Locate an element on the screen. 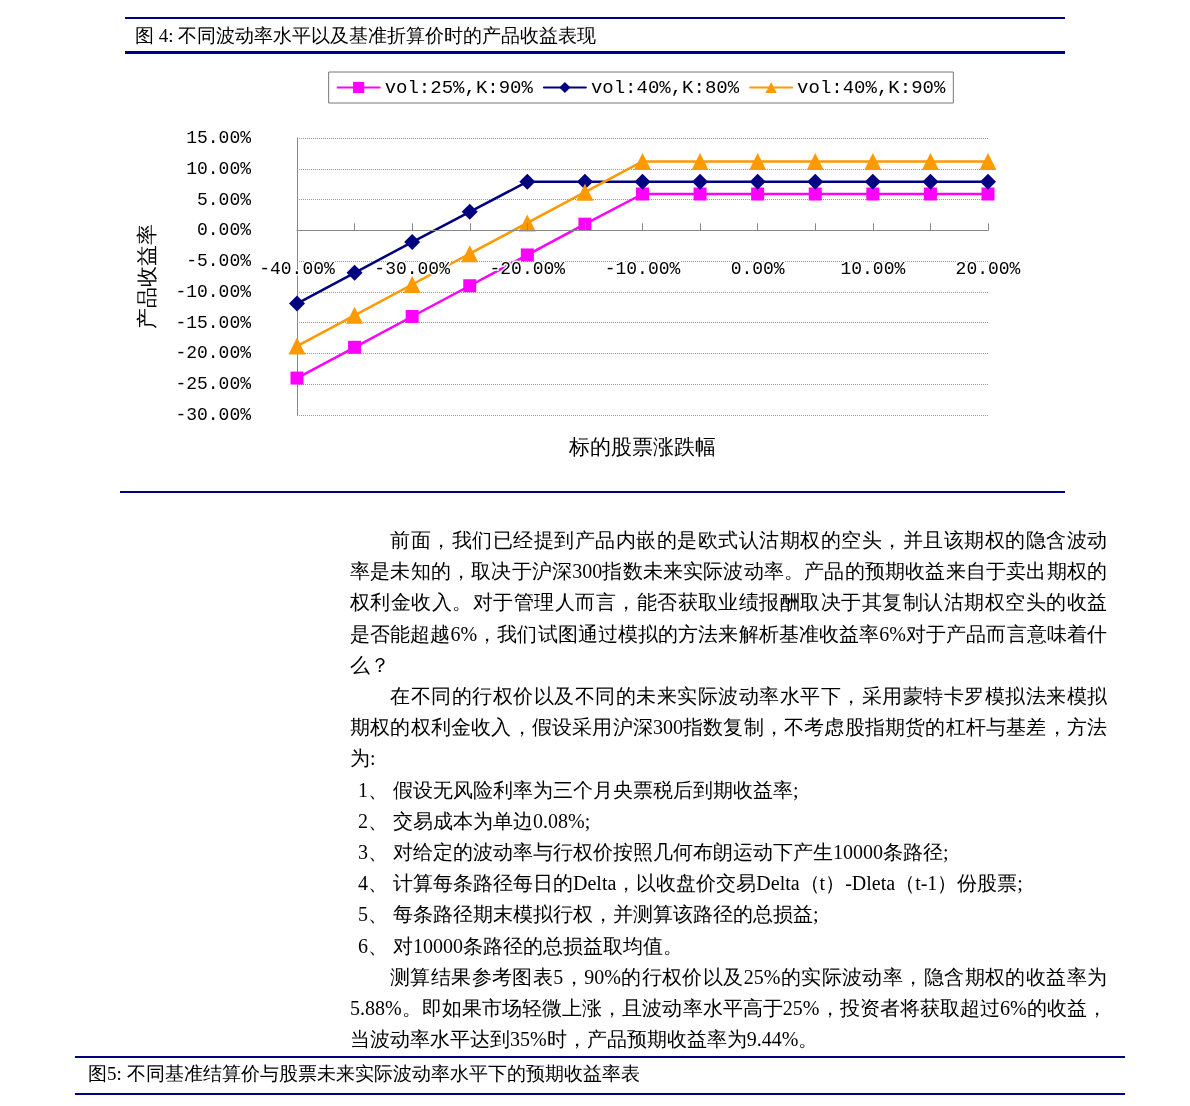 The image size is (1190, 1106). text: 1、 假设无风险利率为三个月央票税后到期收益率; is located at coordinates (578, 790).